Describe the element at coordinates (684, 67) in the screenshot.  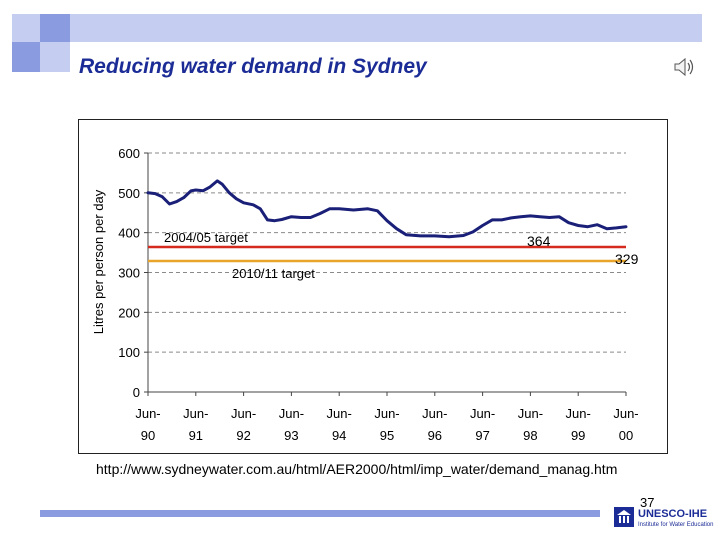
I see `speaker-icon` at that location.